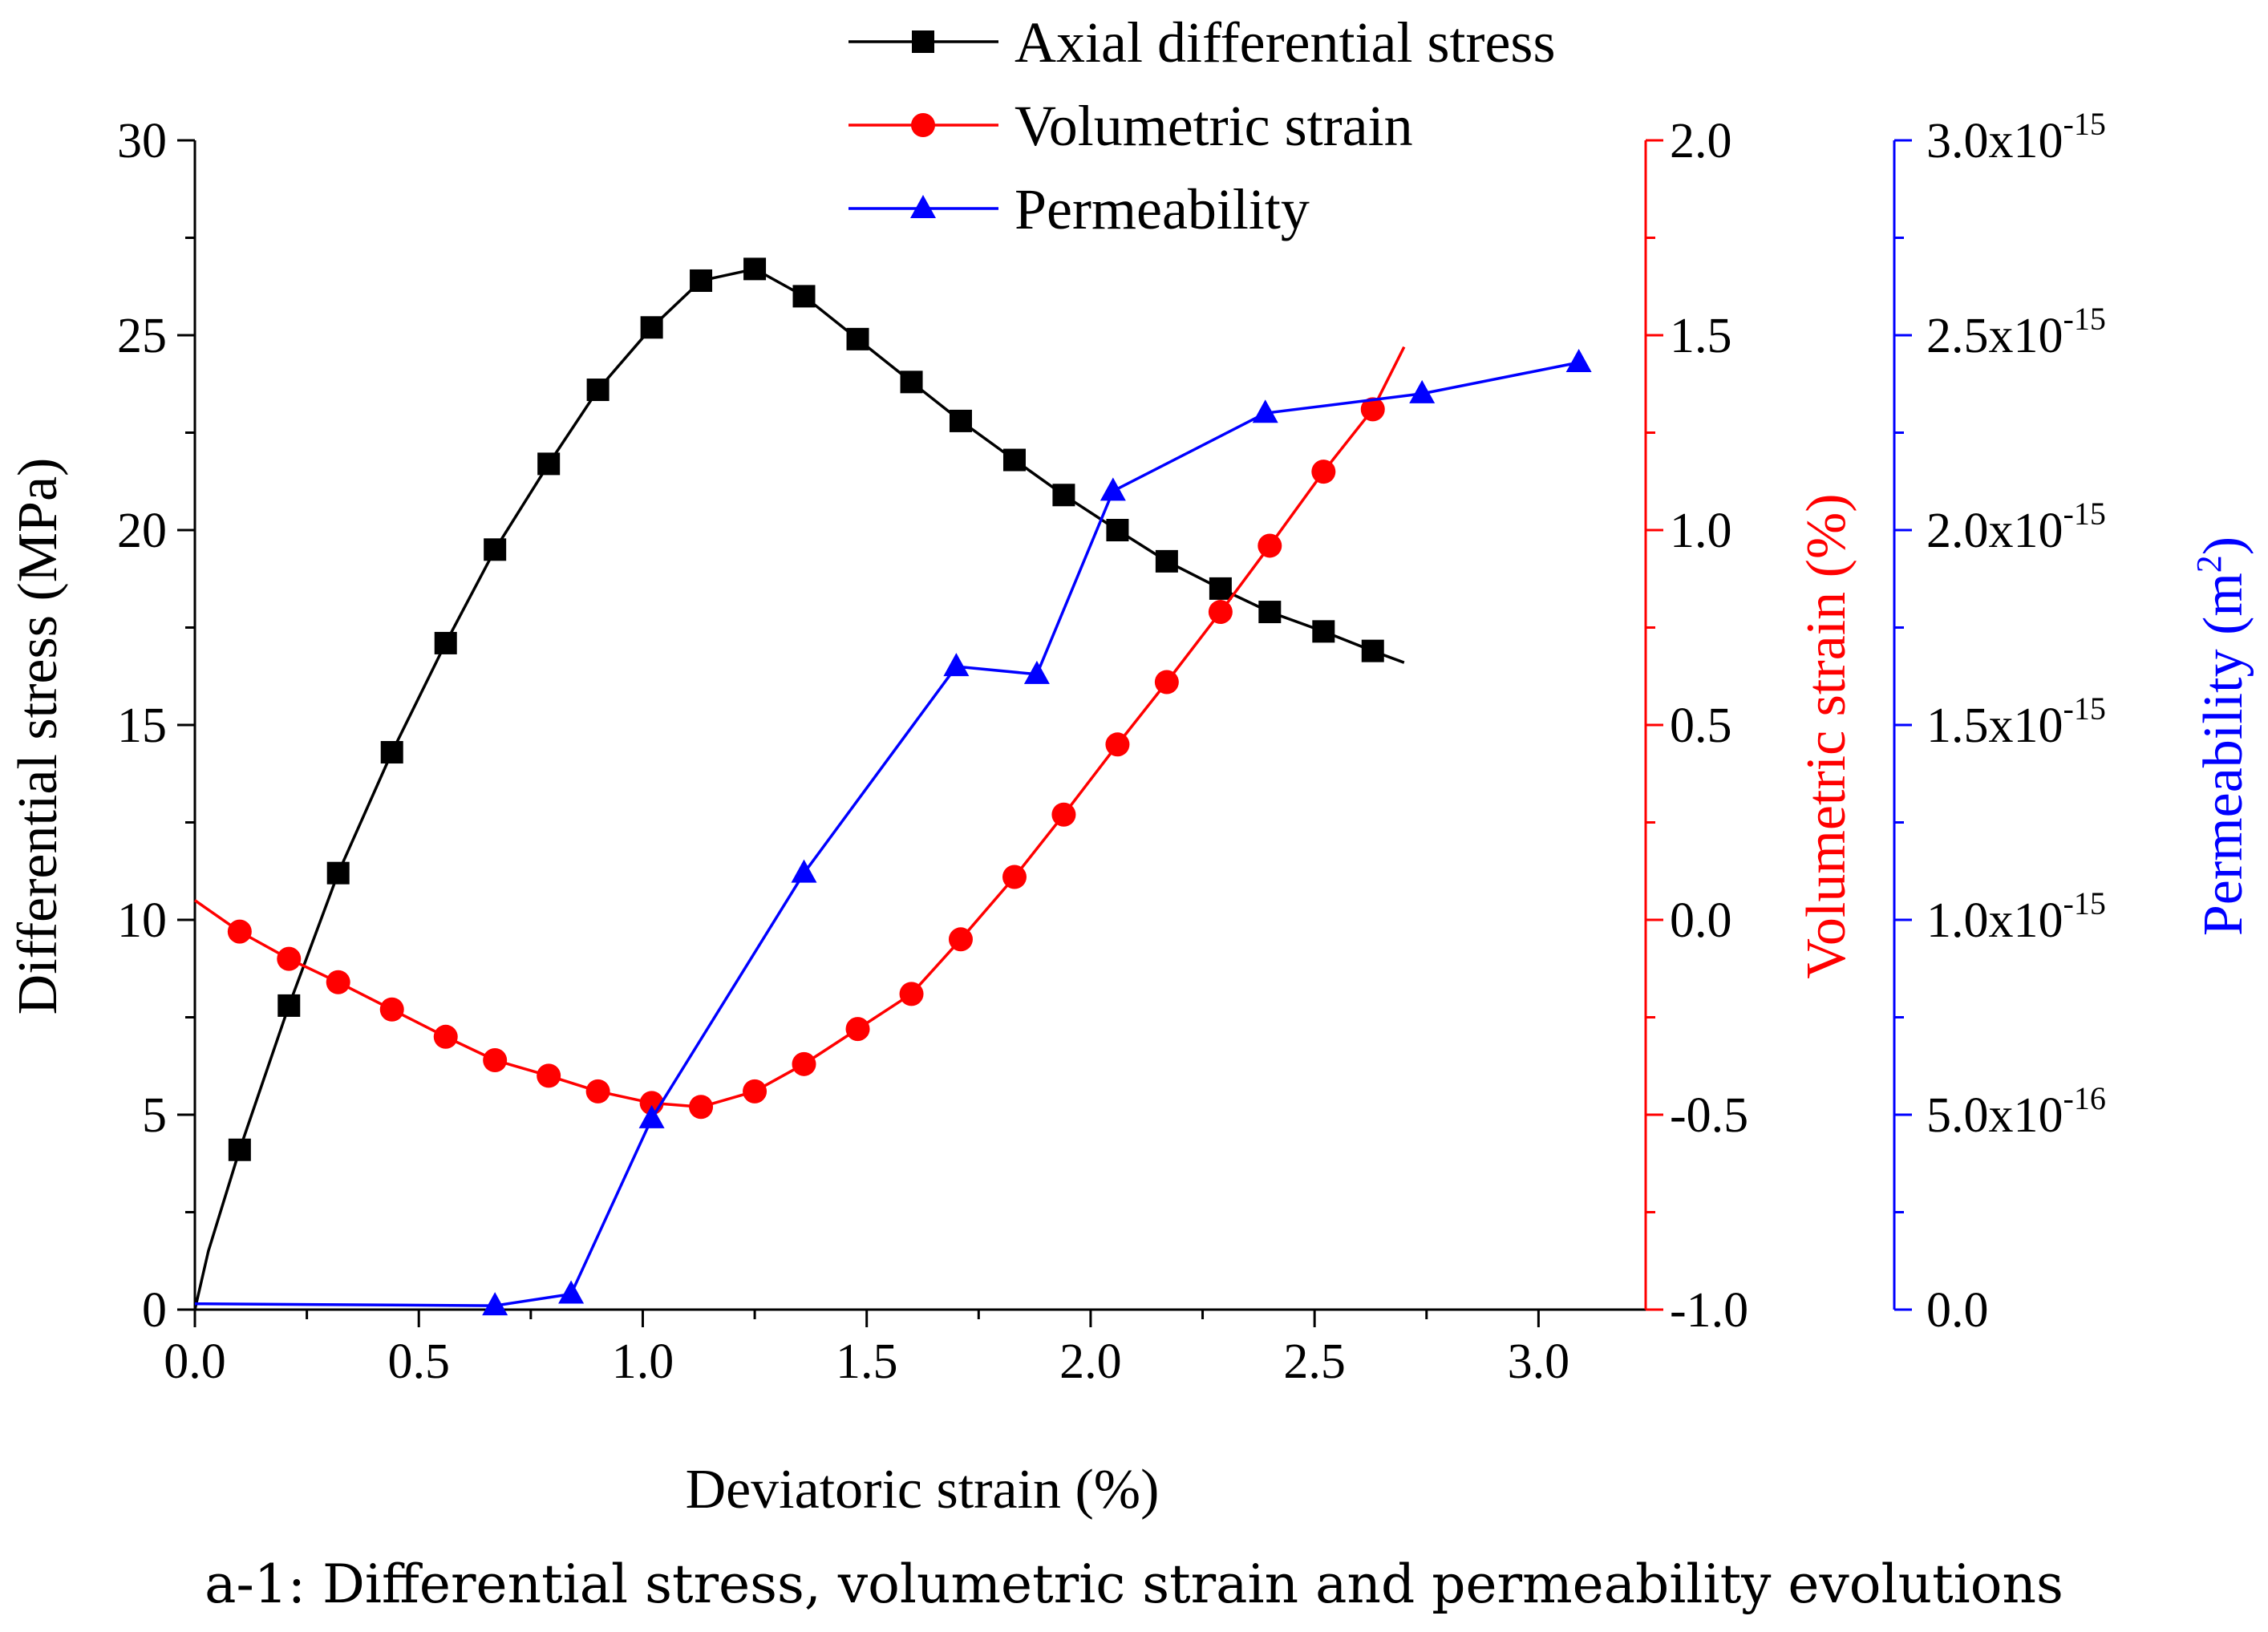 The width and height of the screenshot is (2268, 1632). I want to click on permeability-tick-label: 5.0x10⁻¹⁶, so click(2016, 1111).